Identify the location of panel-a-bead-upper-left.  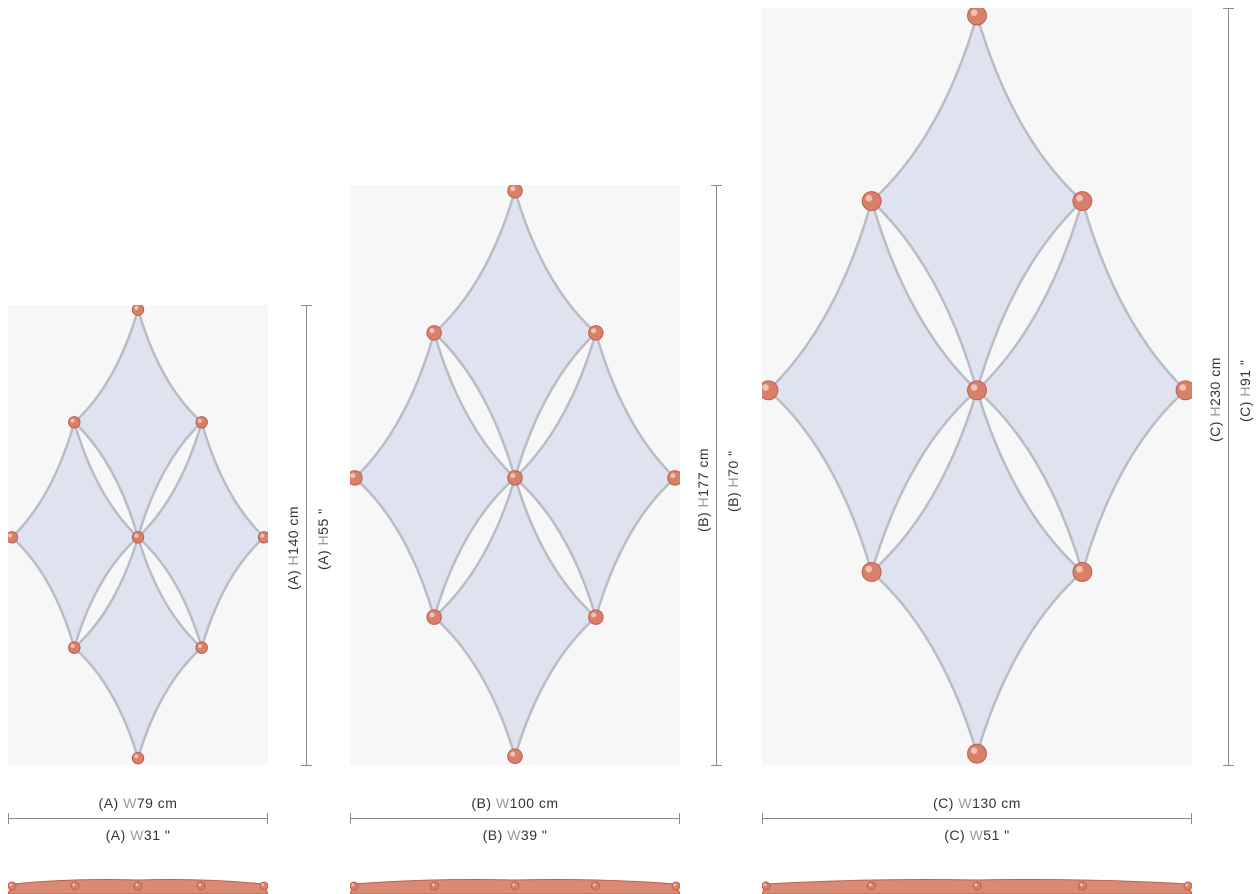
(74, 422).